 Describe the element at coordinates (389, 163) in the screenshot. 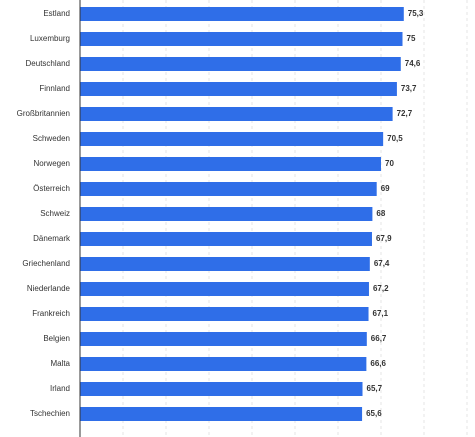

I see `value-label: 70` at that location.